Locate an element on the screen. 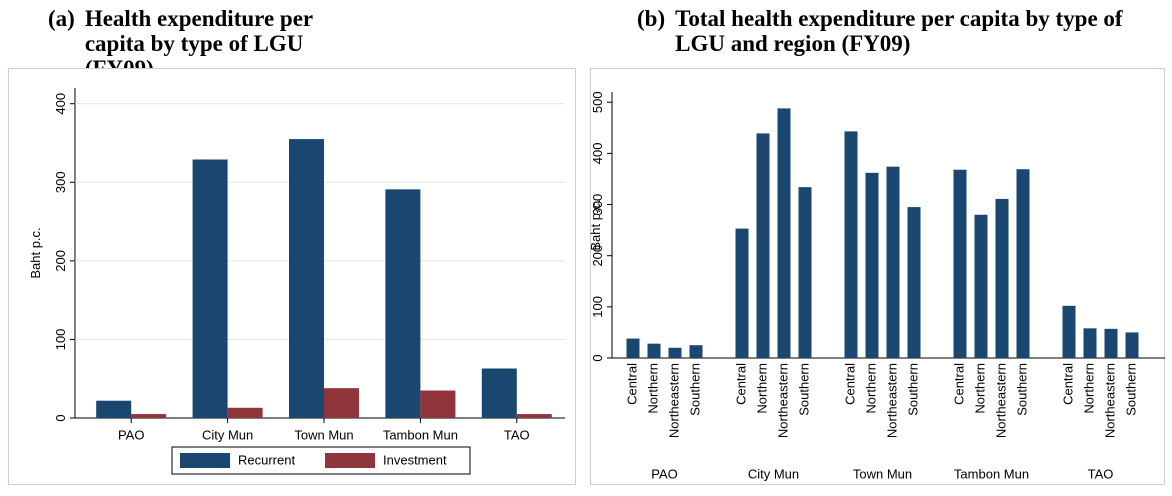 The height and width of the screenshot is (496, 1172). y-tick-label: 500 is located at coordinates (597, 102).